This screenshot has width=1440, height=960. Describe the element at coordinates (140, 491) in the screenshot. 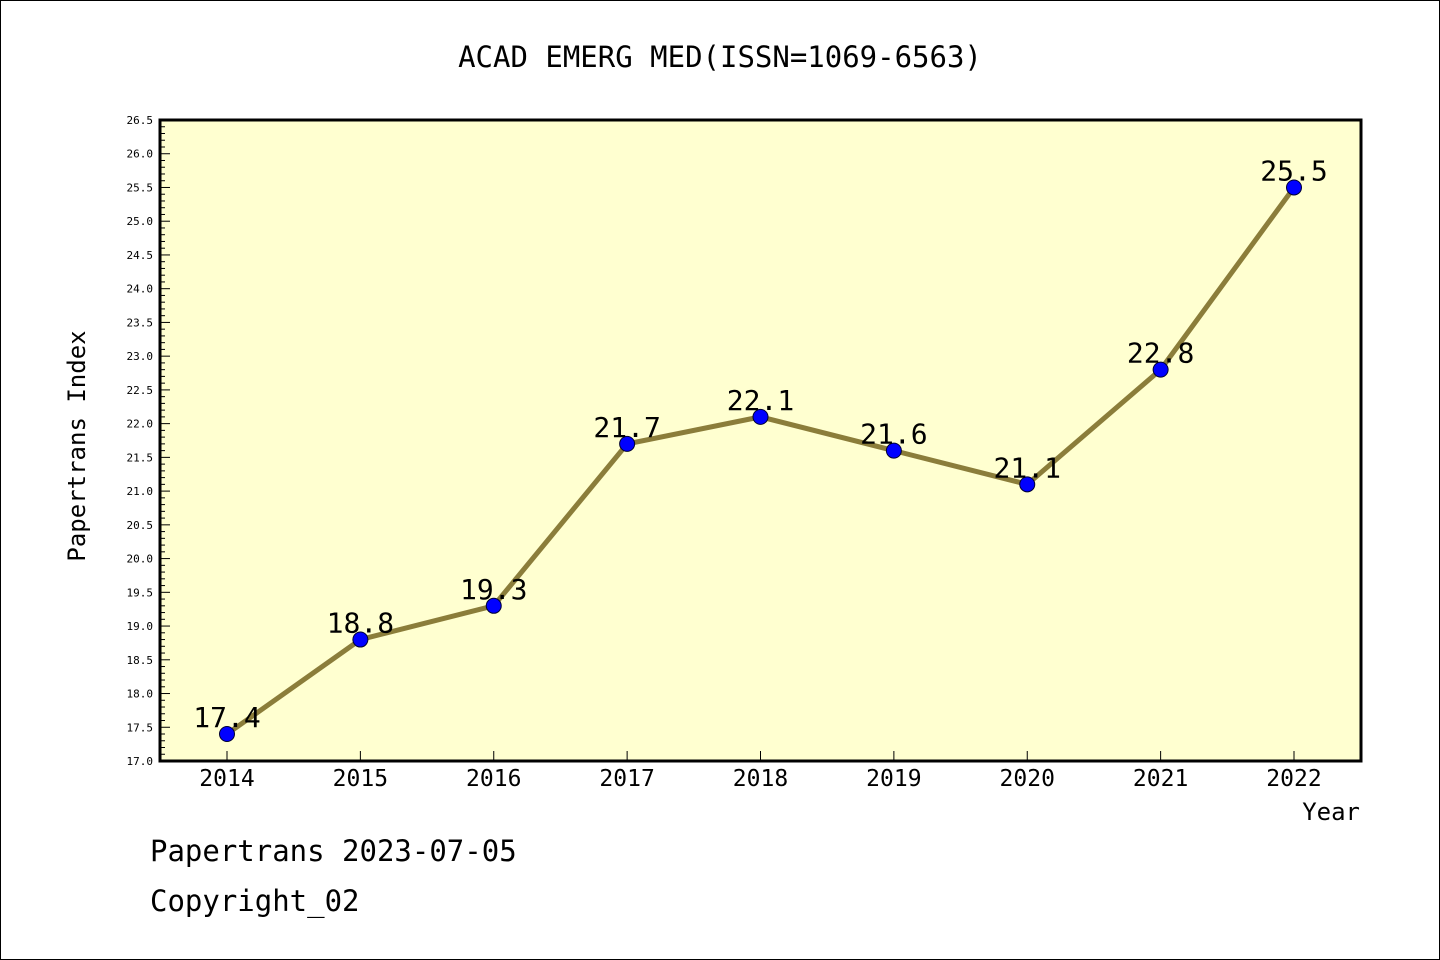

I see `y-tick-label: 21.0` at that location.